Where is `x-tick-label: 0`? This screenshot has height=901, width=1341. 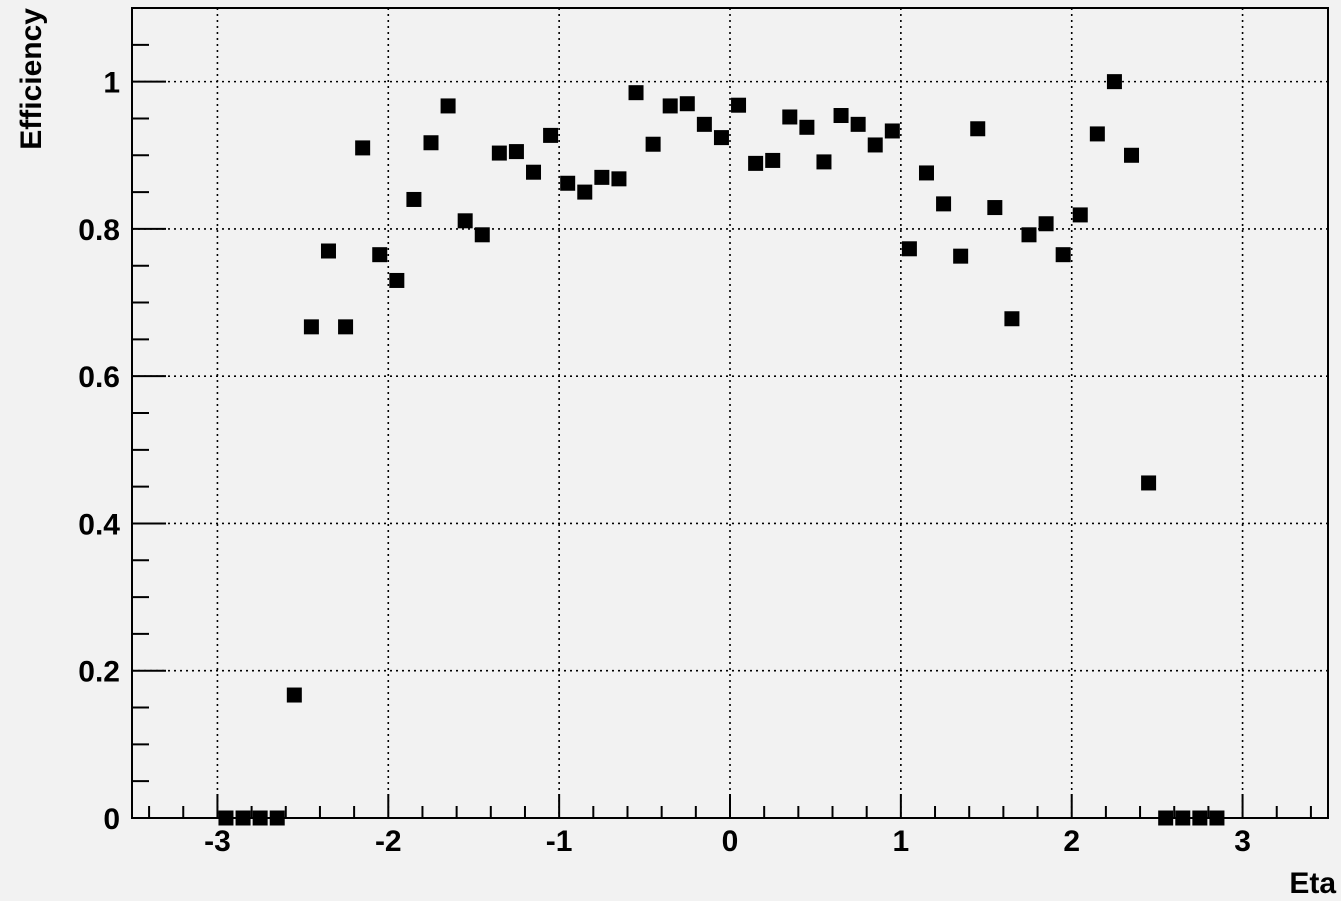 x-tick-label: 0 is located at coordinates (730, 841).